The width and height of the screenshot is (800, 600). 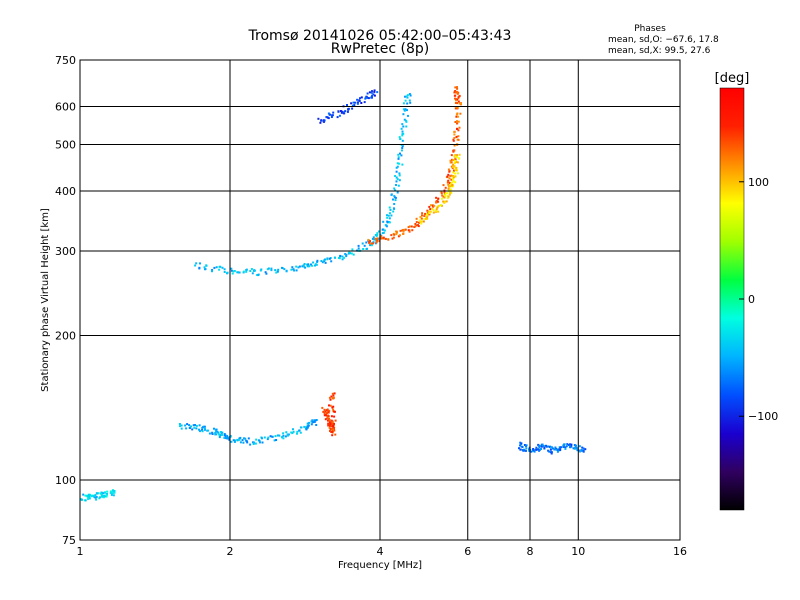 What do you see at coordinates (439, 189) in the screenshot?
I see `trace` at bounding box center [439, 189].